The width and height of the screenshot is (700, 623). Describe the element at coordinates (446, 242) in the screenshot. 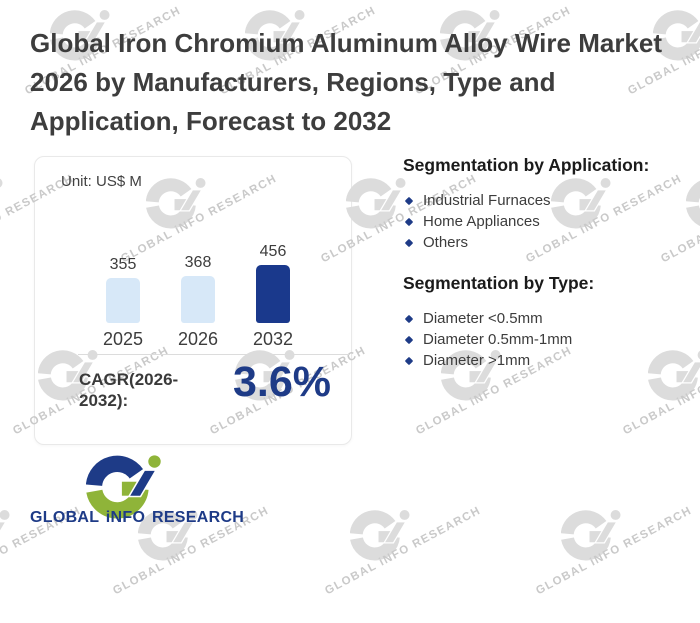

I see `list-item-label: Others` at that location.